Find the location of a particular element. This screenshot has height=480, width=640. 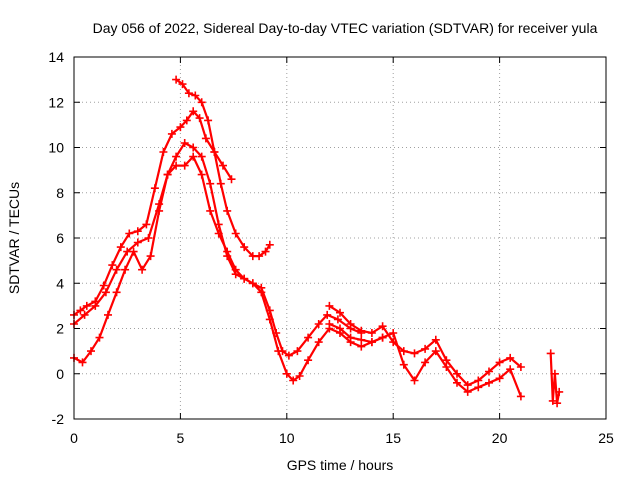

series-late-track-b is located at coordinates (425, 360).